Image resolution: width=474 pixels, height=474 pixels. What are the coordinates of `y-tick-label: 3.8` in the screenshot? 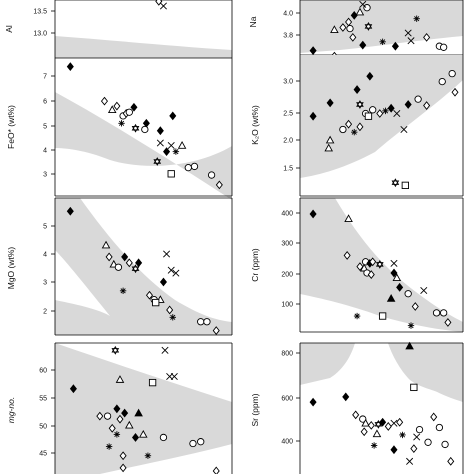 It's located at (288, 36).